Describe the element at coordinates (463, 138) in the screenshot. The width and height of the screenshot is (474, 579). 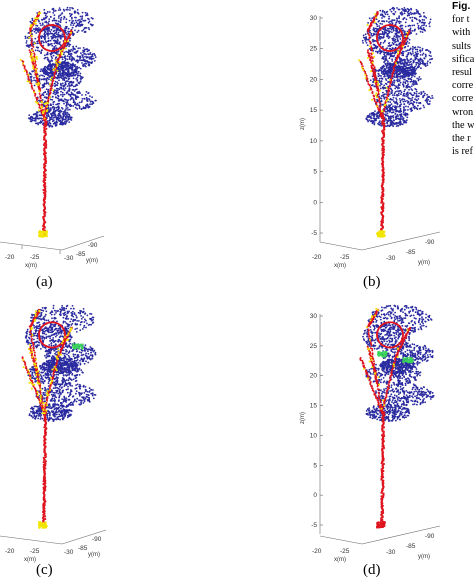
I see `caption-line: the r` at that location.